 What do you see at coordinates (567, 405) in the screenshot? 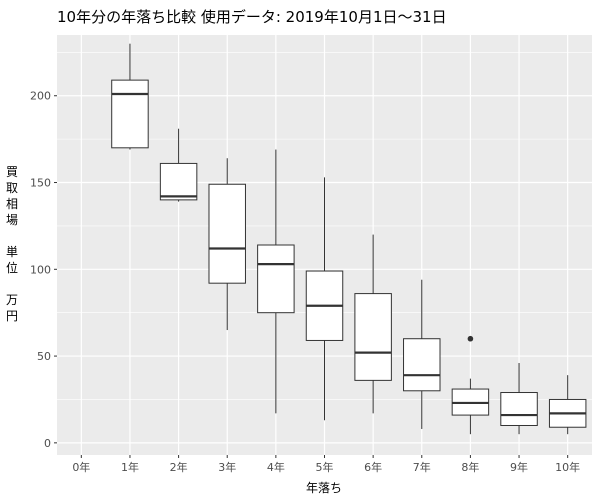
I see `box-10年` at bounding box center [567, 405].